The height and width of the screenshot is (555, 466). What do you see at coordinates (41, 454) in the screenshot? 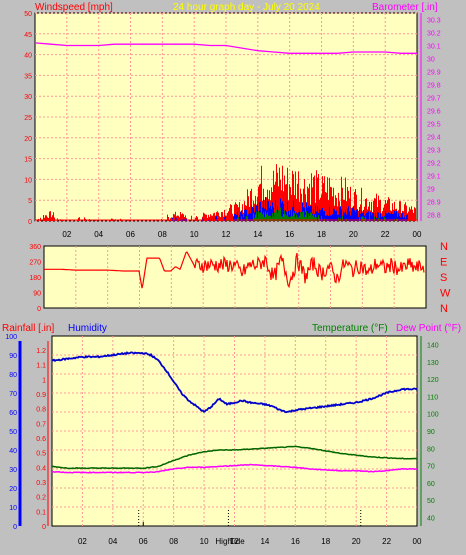
I see `rainfall-tick-label: 0.5` at bounding box center [41, 454].